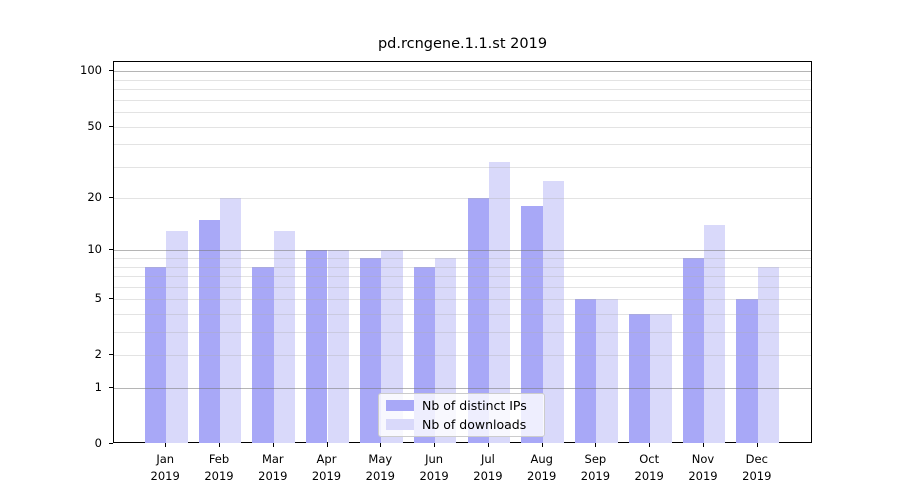  What do you see at coordinates (434, 467) in the screenshot?
I see `x-axis-label-jun: Jun 2019` at bounding box center [434, 467].